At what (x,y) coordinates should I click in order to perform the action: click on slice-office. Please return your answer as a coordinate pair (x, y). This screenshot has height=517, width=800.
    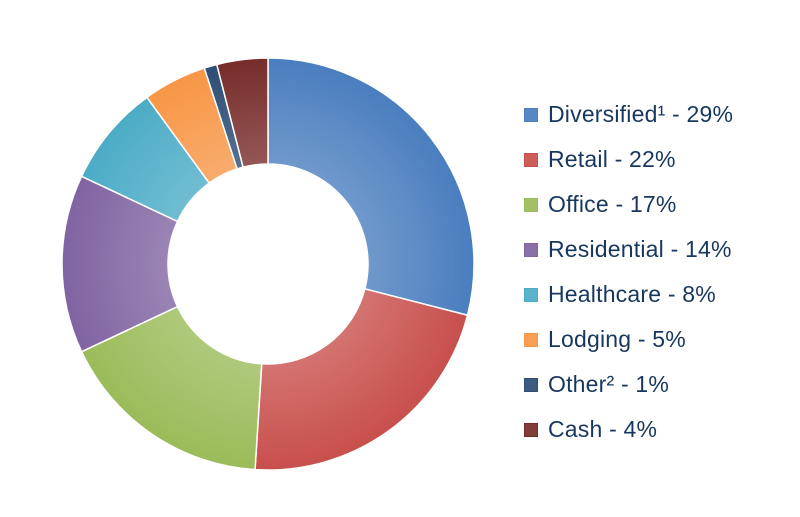
    Looking at the image, I should click on (171, 388).